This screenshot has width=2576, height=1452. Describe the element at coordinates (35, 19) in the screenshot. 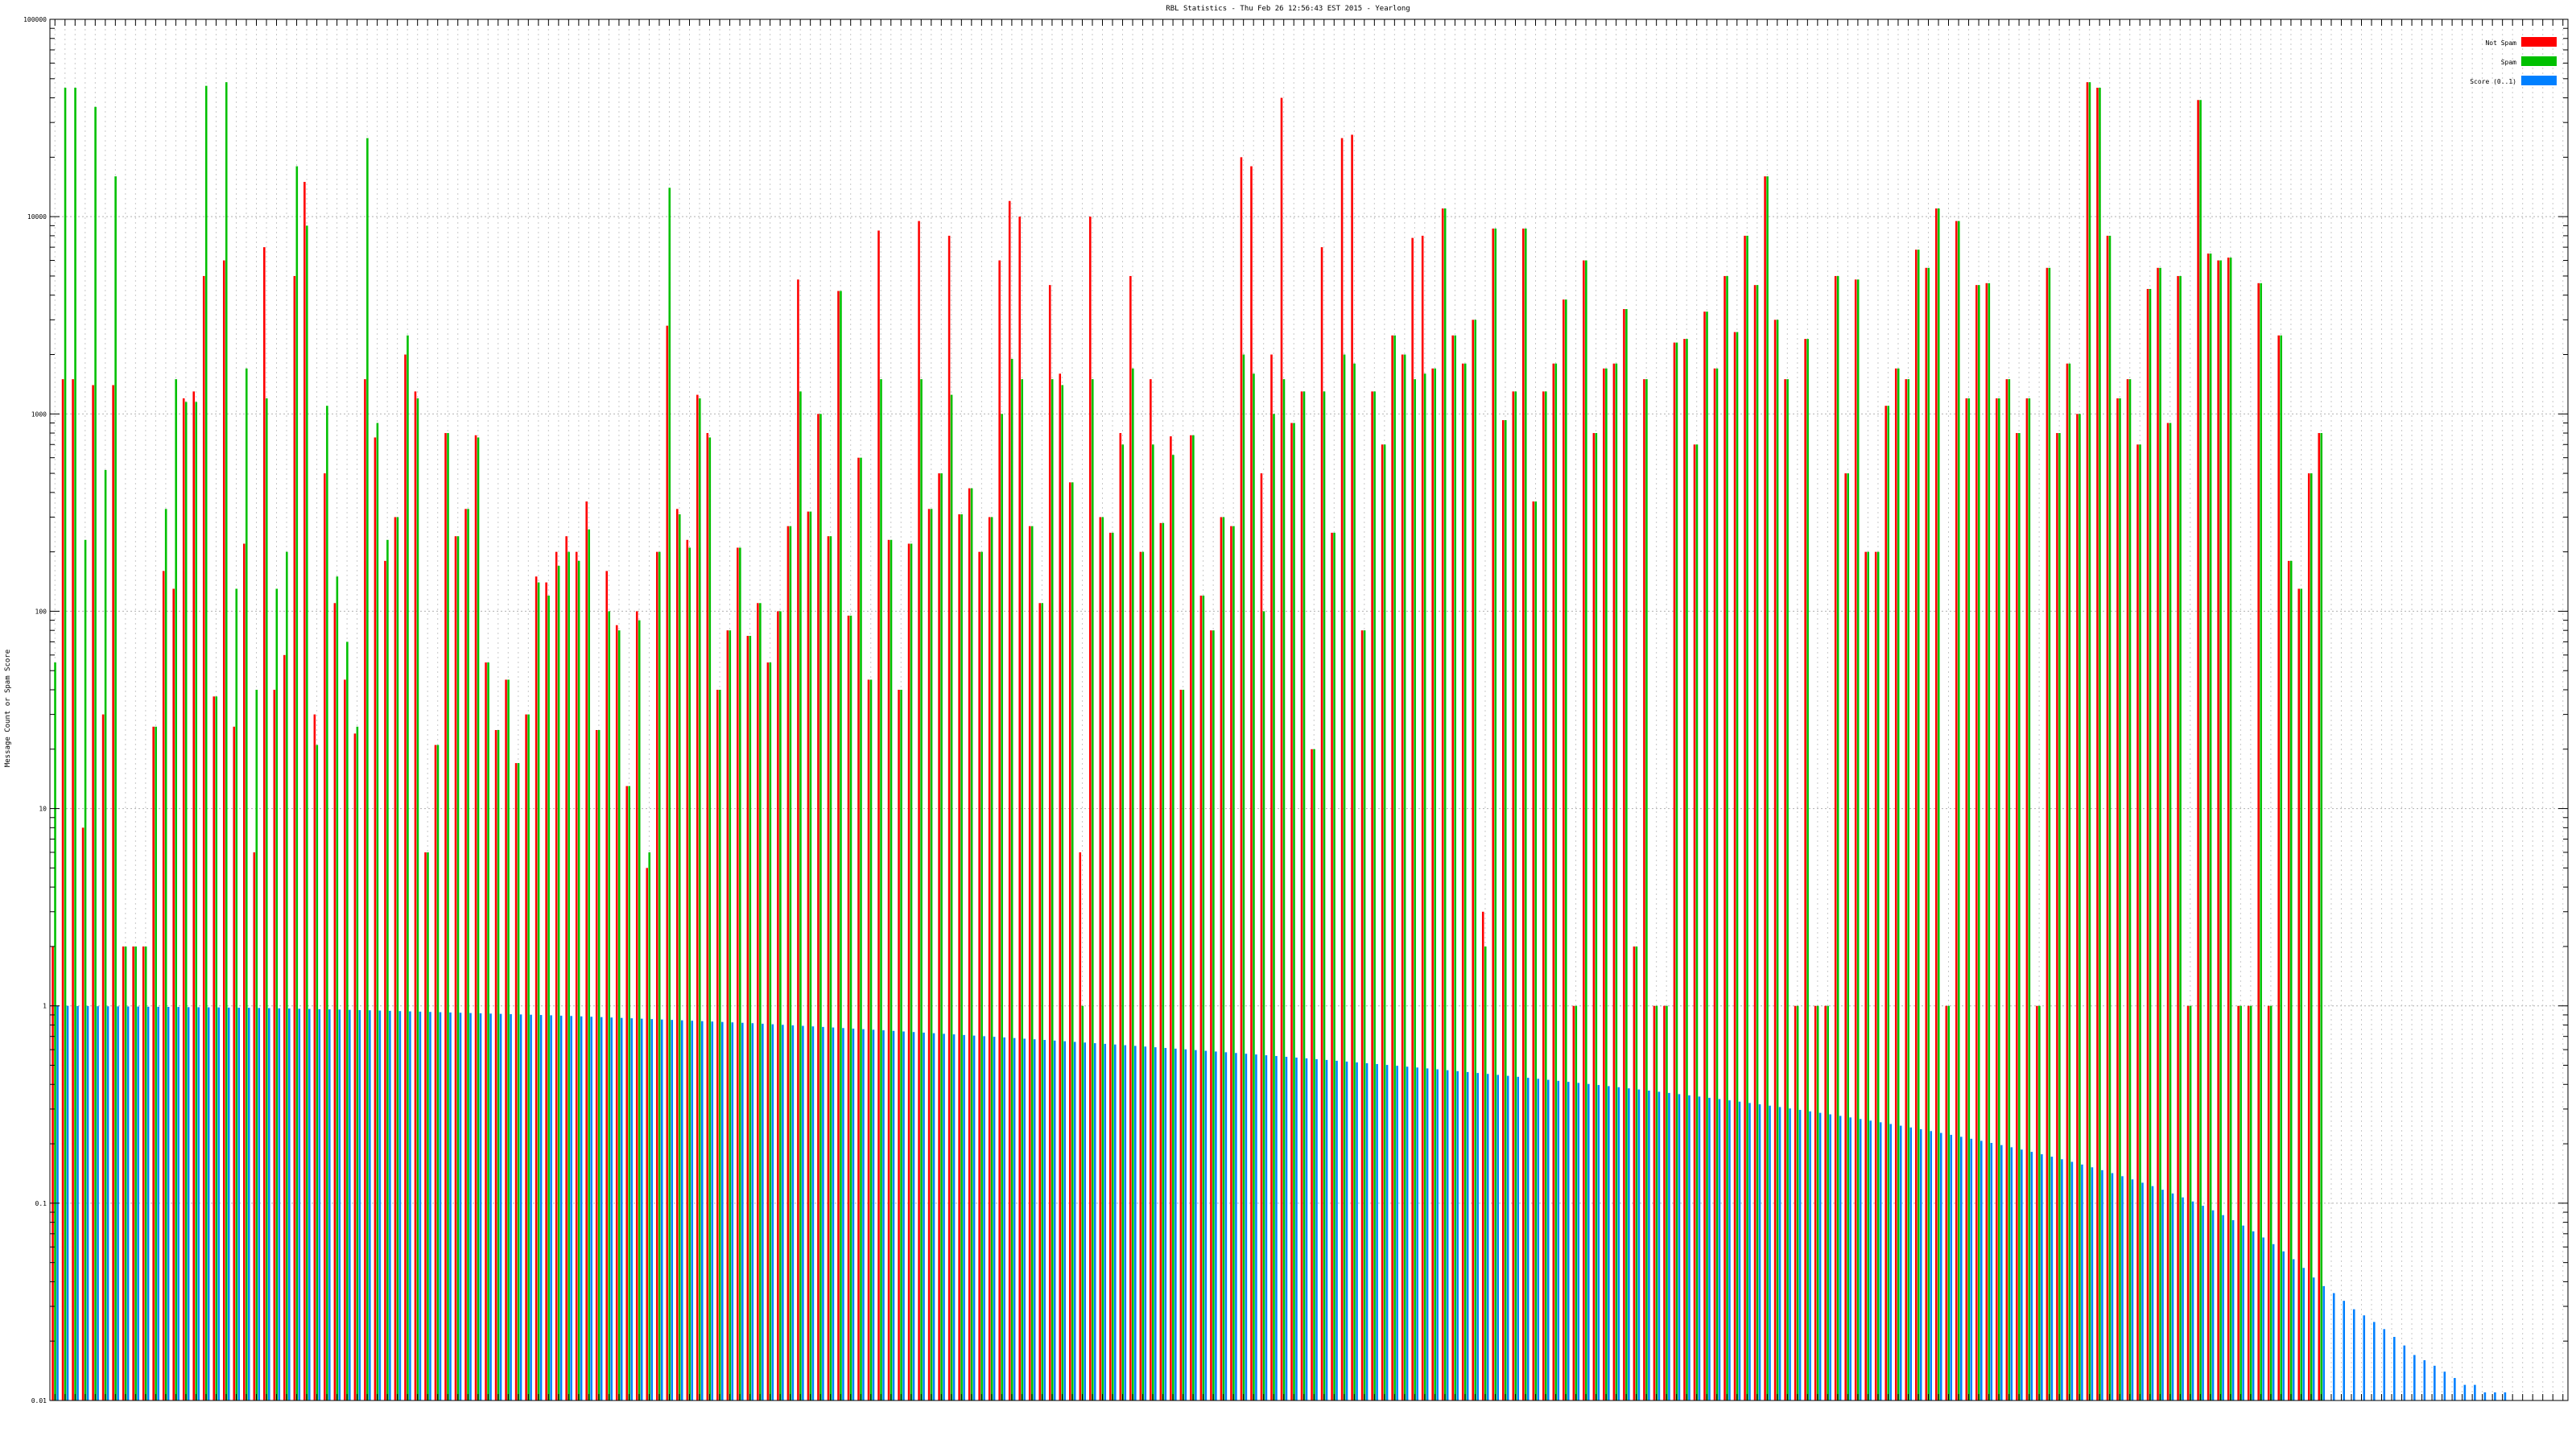

I see `y-tick-label: 100000` at that location.